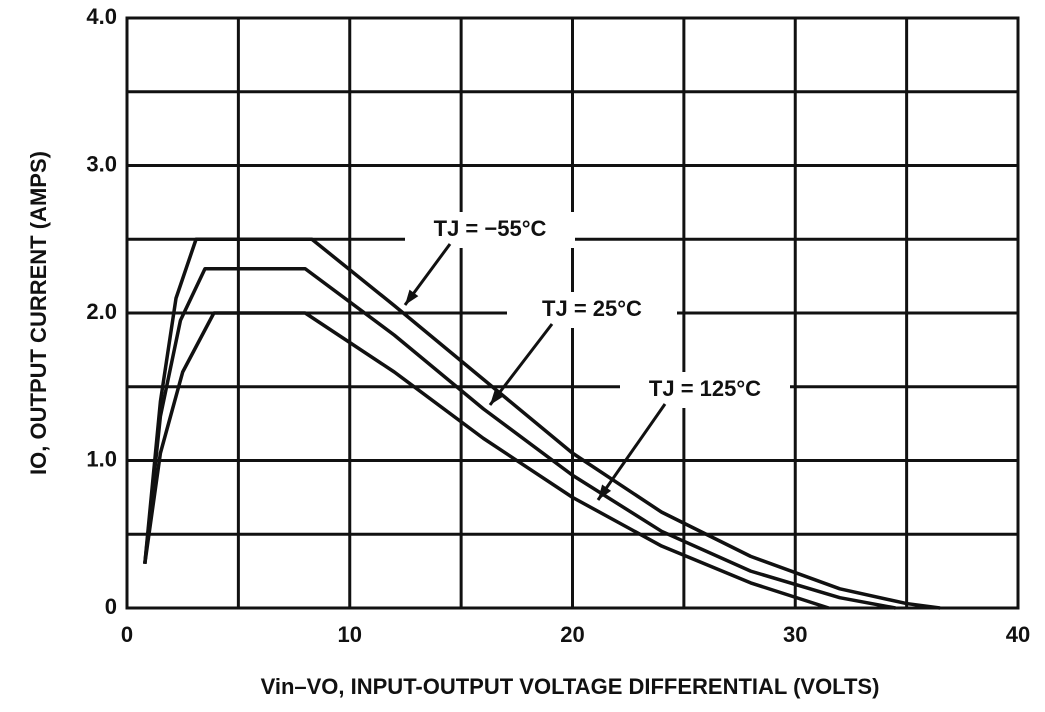  What do you see at coordinates (101, 311) in the screenshot?
I see `y-tick-label: 2.0` at bounding box center [101, 311].